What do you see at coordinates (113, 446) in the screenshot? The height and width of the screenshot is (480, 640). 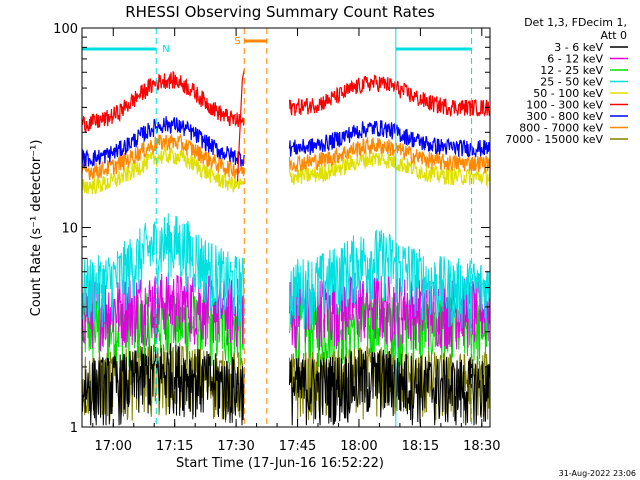 I see `x-tick-label-0: 17:00` at bounding box center [113, 446].